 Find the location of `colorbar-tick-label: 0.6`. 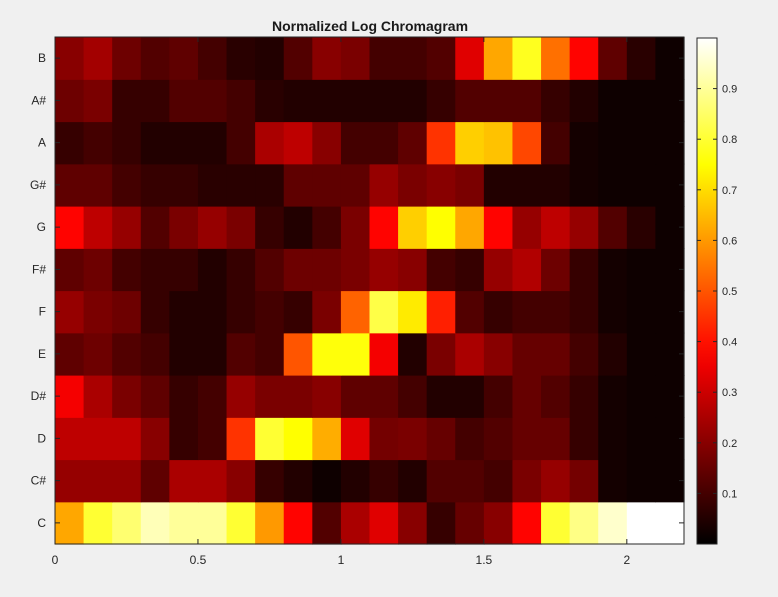

colorbar-tick-label: 0.6 is located at coordinates (729, 241).